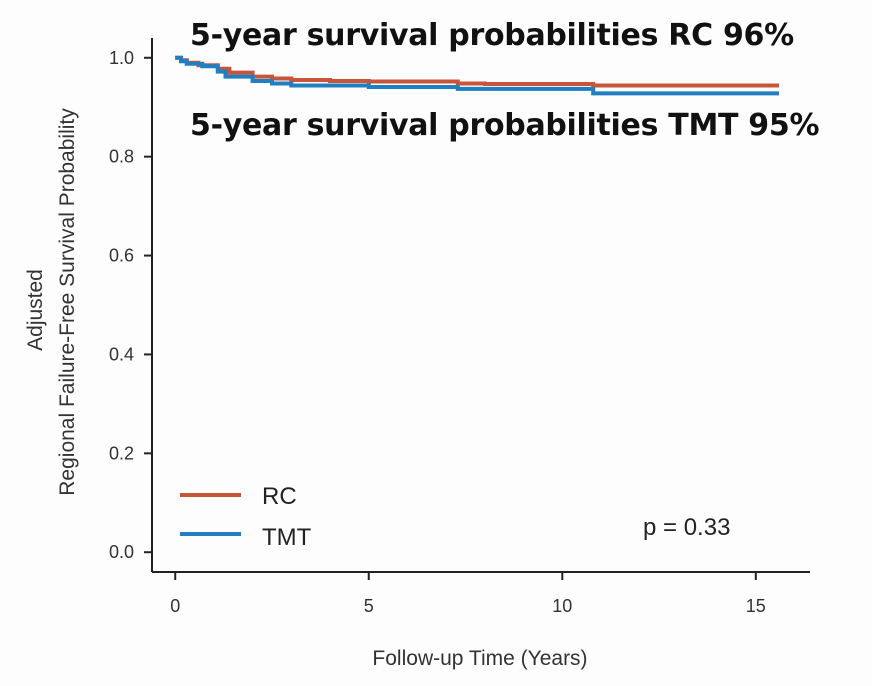 Image resolution: width=872 pixels, height=686 pixels. I want to click on x-tick-label: 15, so click(756, 606).